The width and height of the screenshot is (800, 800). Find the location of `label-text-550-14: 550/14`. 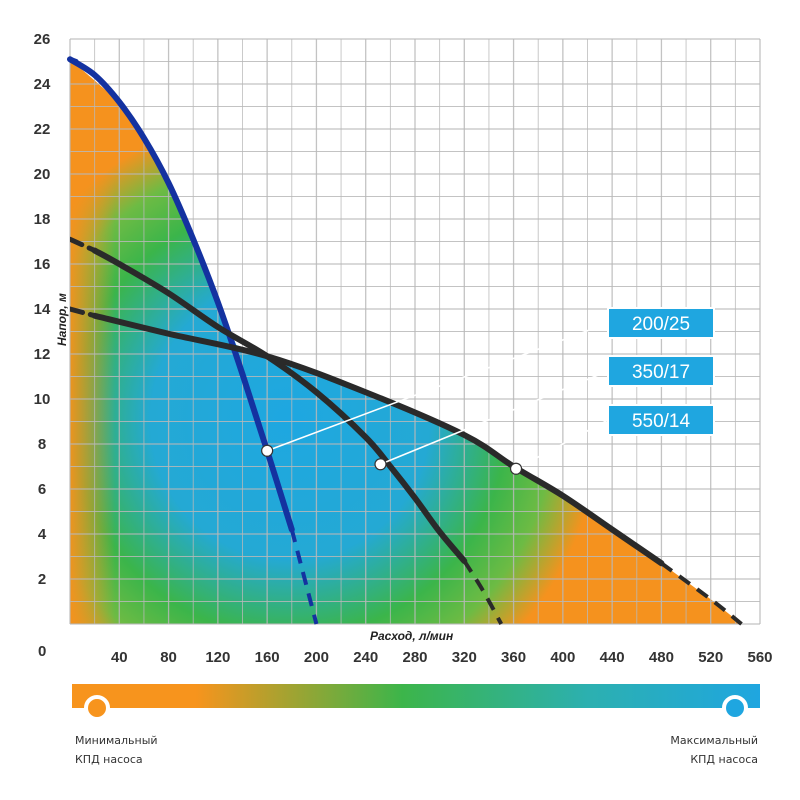

label-text-550-14: 550/14 is located at coordinates (661, 421).